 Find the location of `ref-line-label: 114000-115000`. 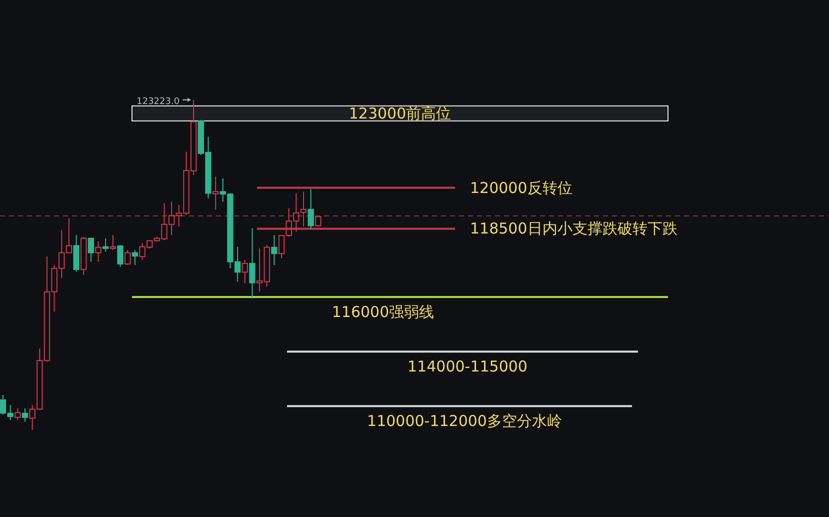

ref-line-label: 114000-115000 is located at coordinates (468, 367).